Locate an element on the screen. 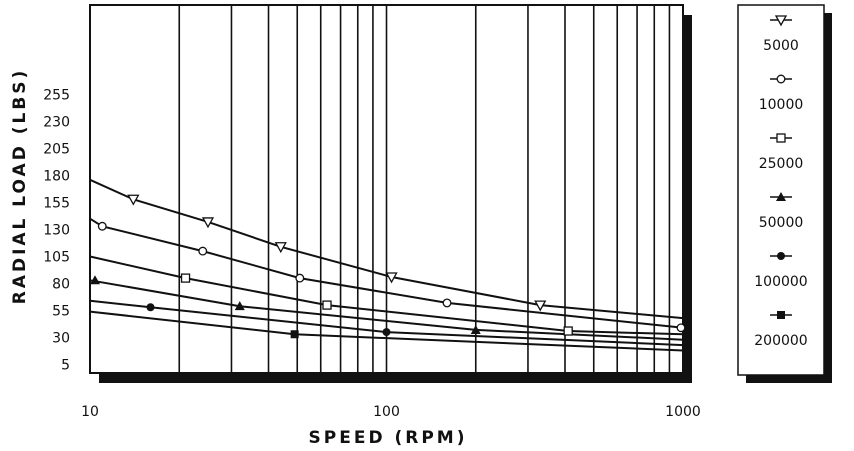  y-axis-title: RADIAL LOAD (LBS) is located at coordinates (20, 186).